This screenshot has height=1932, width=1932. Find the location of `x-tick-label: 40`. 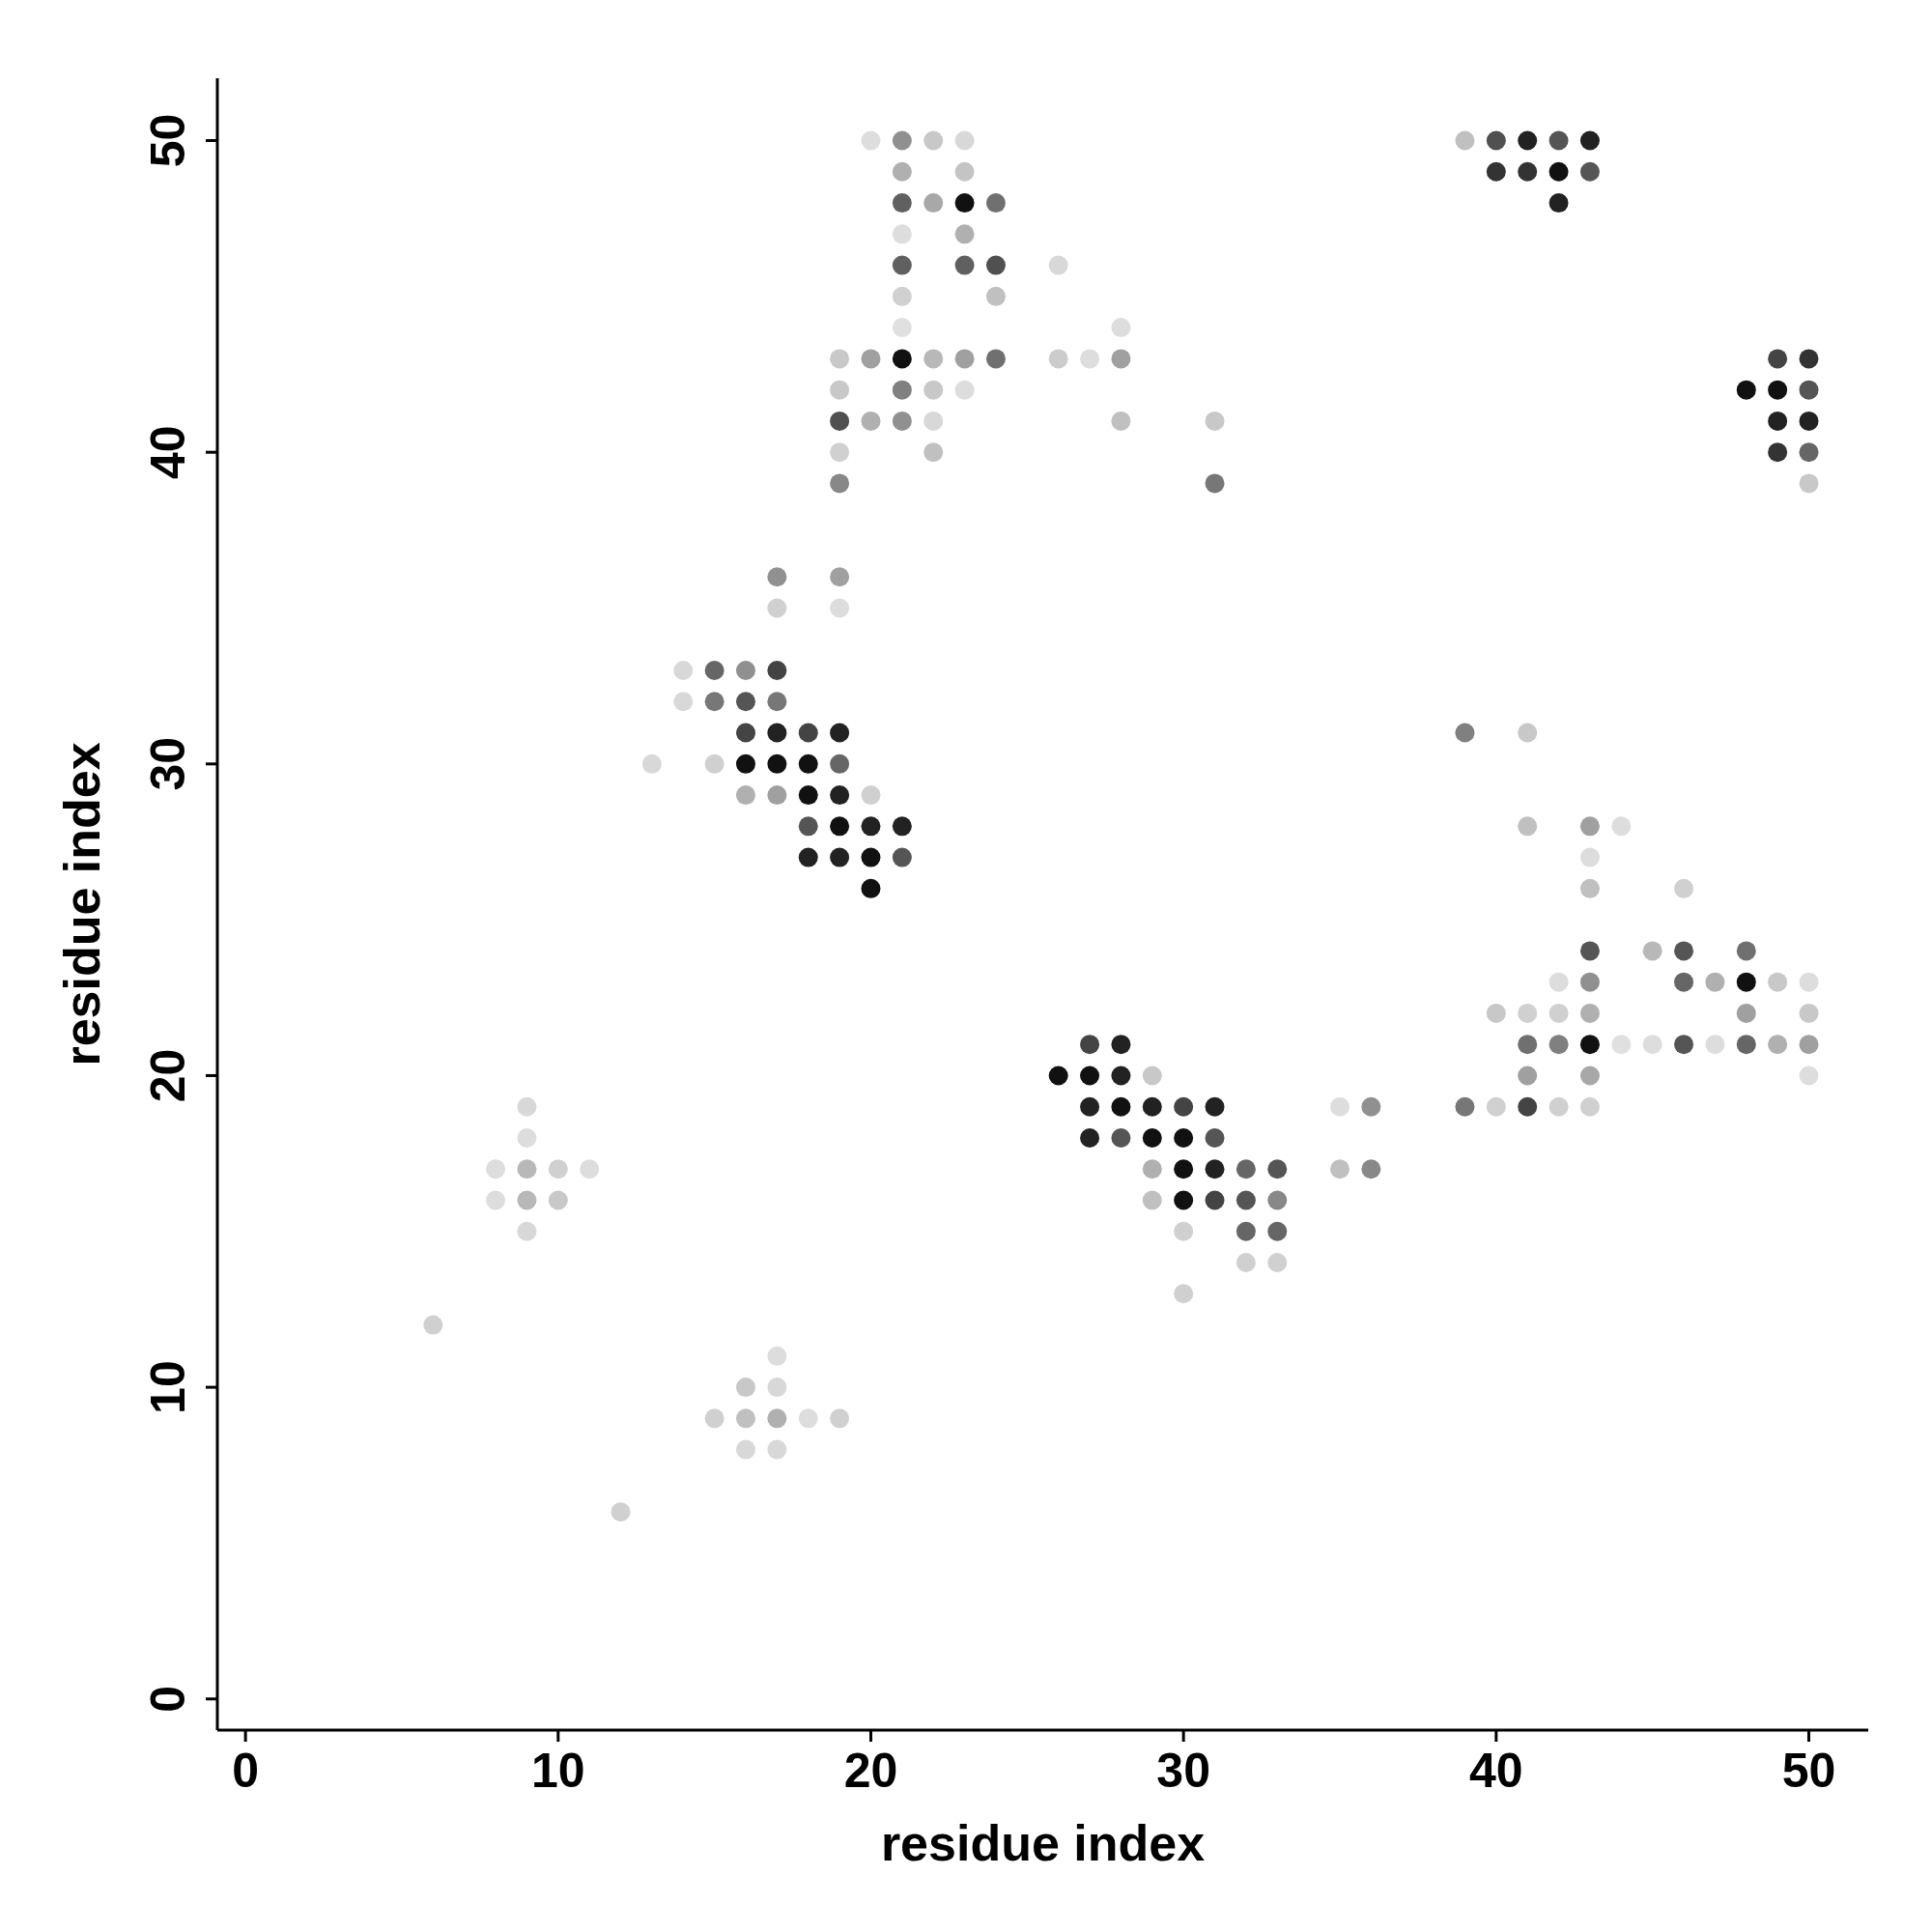

x-tick-label: 40 is located at coordinates (1496, 1771).